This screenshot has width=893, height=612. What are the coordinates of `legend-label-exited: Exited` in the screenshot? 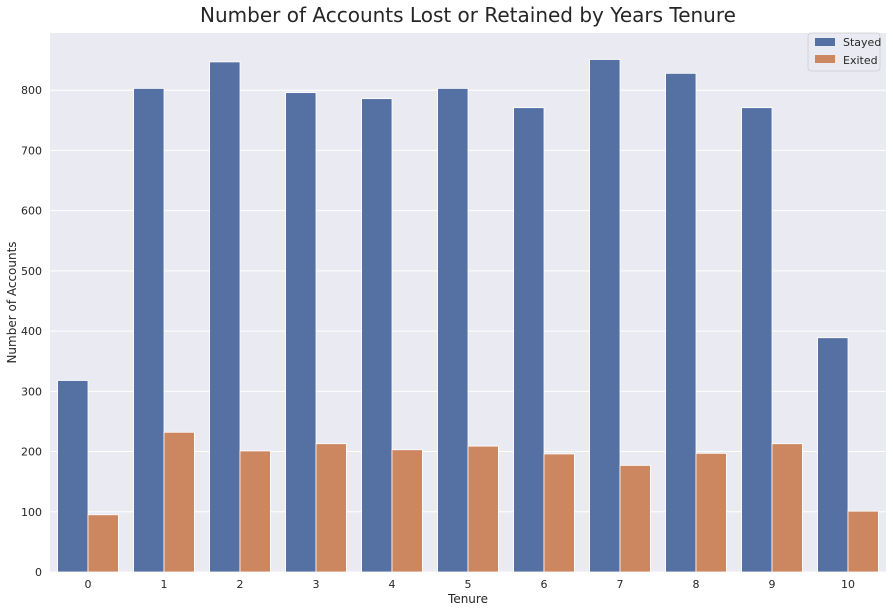 It's located at (860, 60).